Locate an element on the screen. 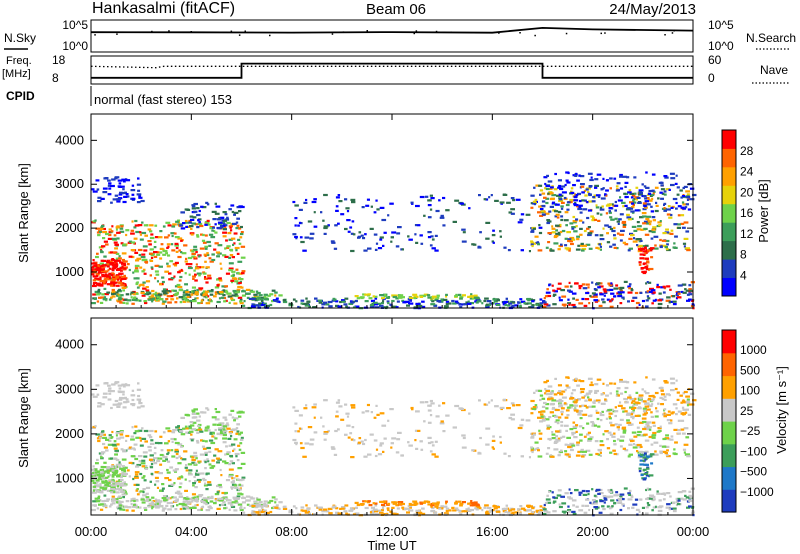  colorbar-cell is located at coordinates (729, 342).